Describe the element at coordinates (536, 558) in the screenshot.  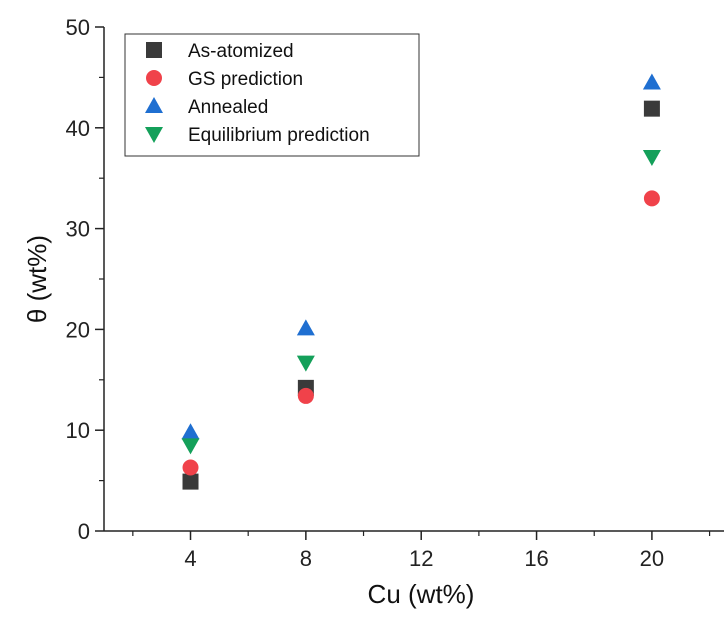
I see `x-tick-label: 16` at that location.